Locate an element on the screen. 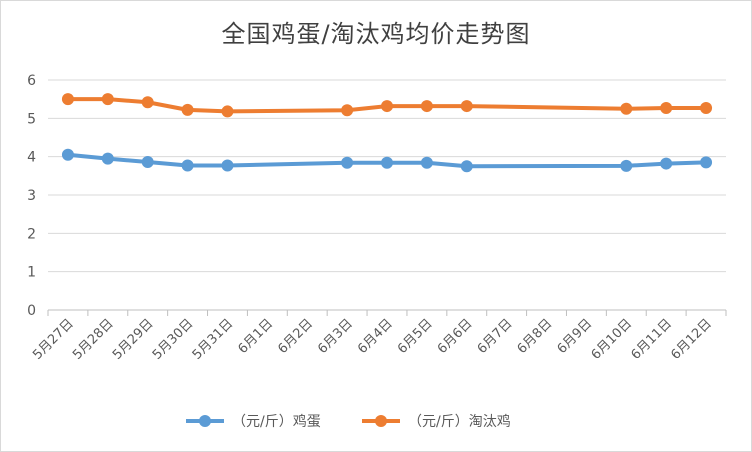  y-tick-label: 0 is located at coordinates (31, 311).